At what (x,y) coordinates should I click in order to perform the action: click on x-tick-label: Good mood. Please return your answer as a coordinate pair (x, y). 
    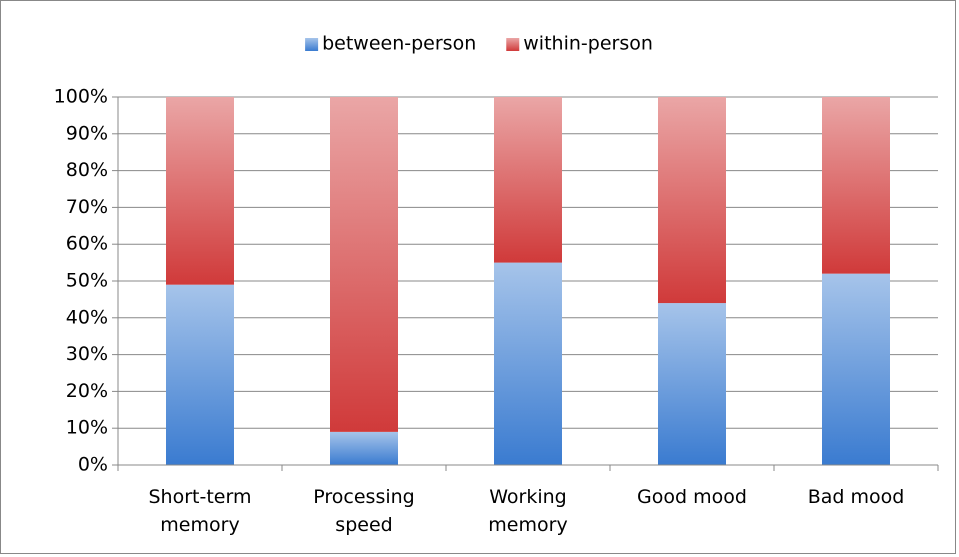
    Looking at the image, I should click on (692, 497).